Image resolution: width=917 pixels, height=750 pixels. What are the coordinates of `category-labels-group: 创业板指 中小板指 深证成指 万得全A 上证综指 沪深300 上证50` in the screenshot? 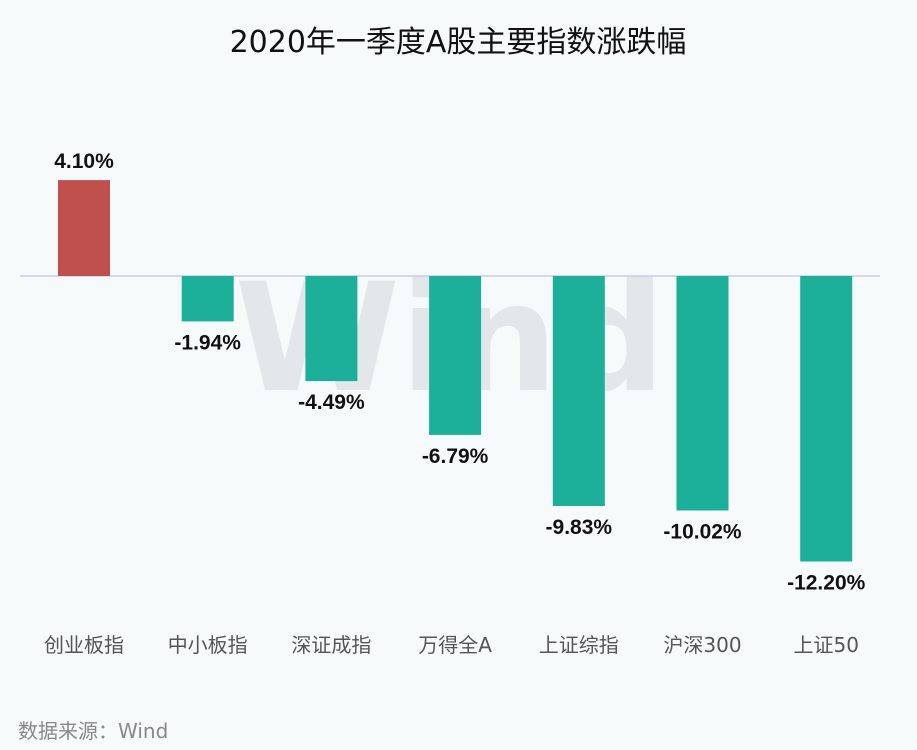 It's located at (451, 645).